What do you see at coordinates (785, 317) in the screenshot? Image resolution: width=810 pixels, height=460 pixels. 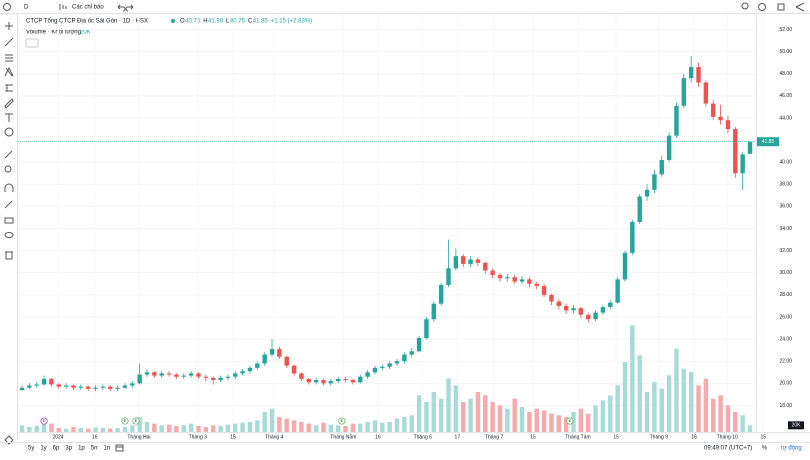 I see `y-tick-label: 26.00` at bounding box center [785, 317].